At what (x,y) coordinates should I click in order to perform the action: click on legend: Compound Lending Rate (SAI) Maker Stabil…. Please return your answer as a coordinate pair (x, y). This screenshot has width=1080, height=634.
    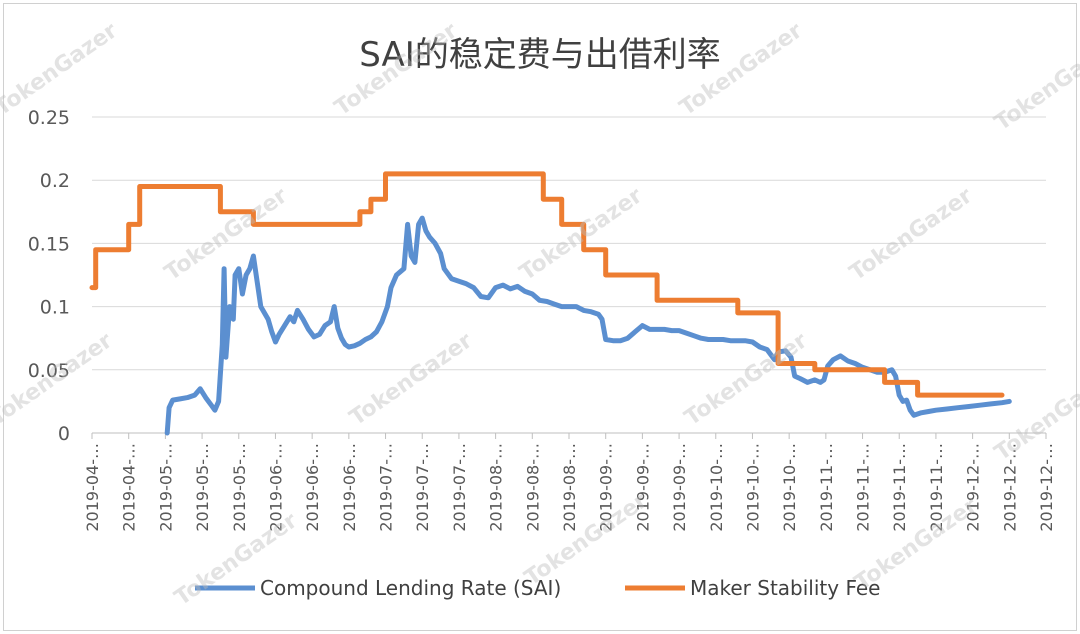
    Looking at the image, I should click on (537, 588).